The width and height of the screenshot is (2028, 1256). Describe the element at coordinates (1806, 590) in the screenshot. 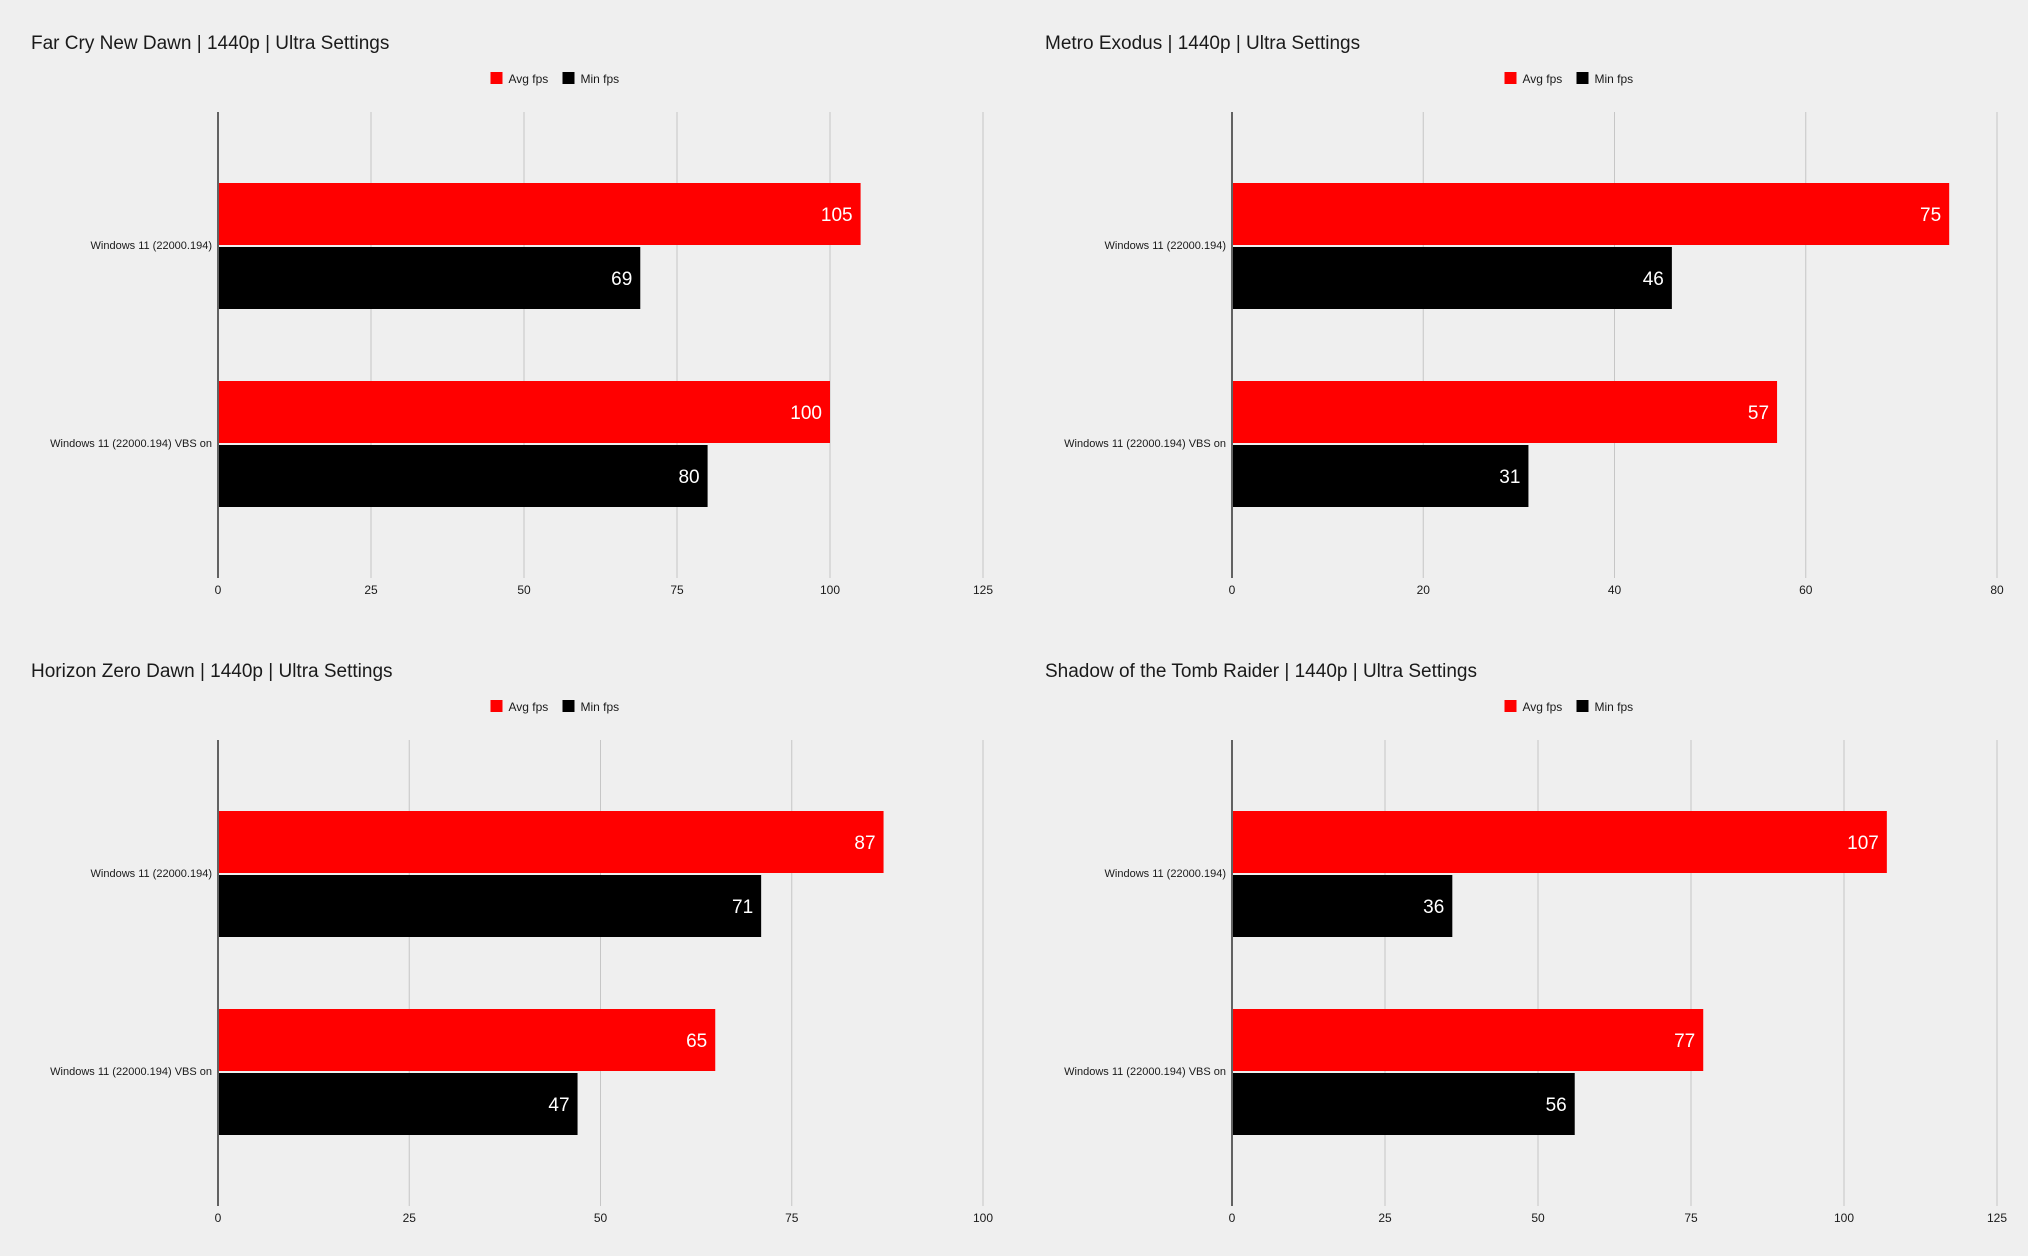

I see `x-tick-label: 60` at that location.